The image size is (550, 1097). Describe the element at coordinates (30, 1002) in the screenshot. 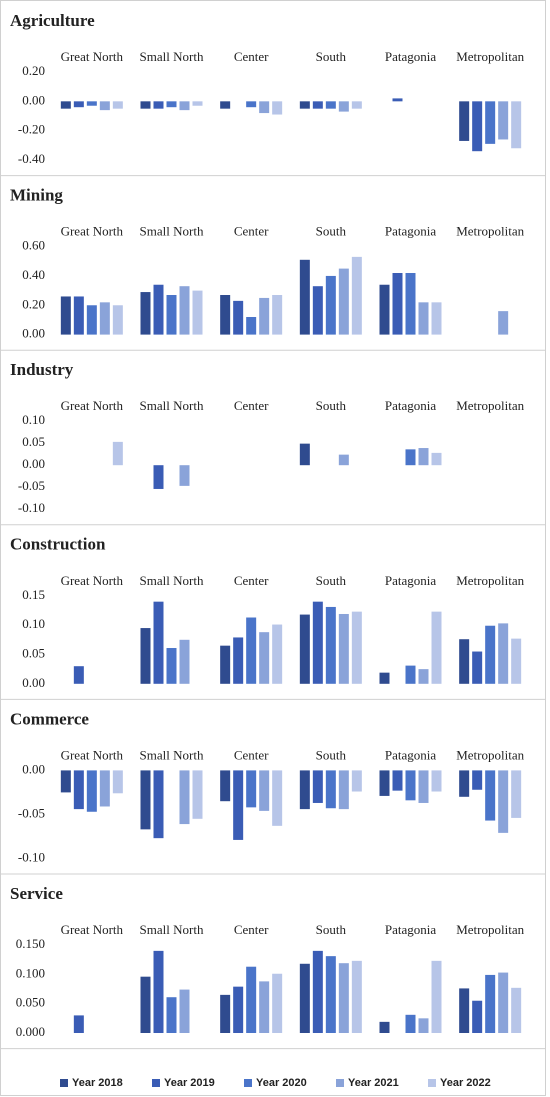

I see `y-tick-label: 0.050` at that location.